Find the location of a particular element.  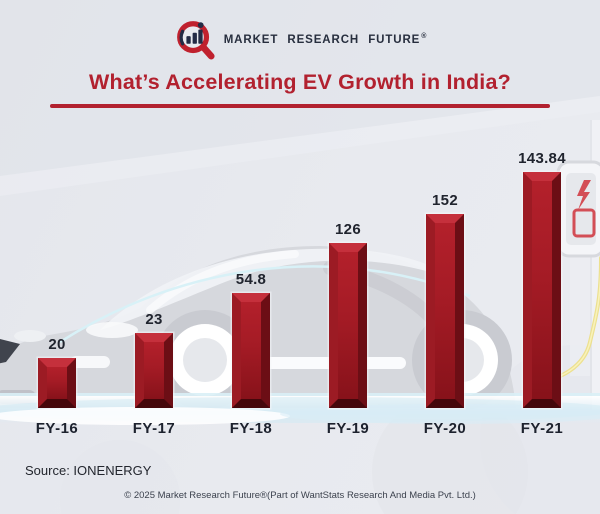

bar-category-label: FY-18 is located at coordinates (251, 428).